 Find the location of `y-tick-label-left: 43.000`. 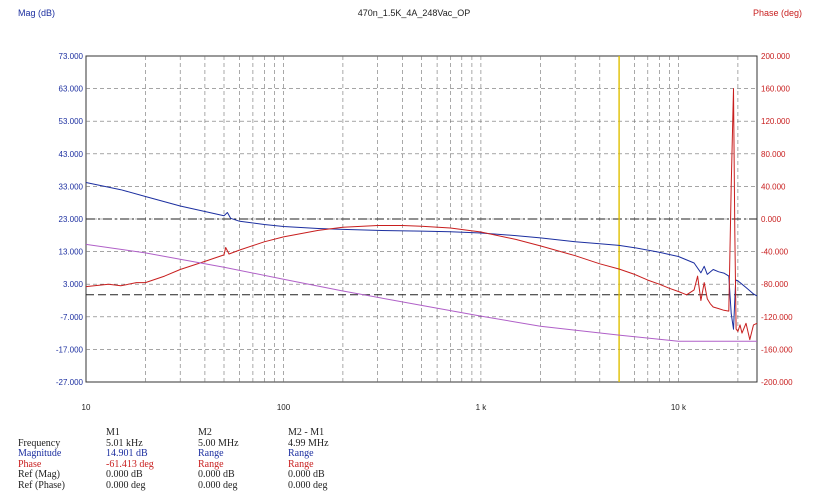

y-tick-label-left: 43.000 is located at coordinates (71, 154).